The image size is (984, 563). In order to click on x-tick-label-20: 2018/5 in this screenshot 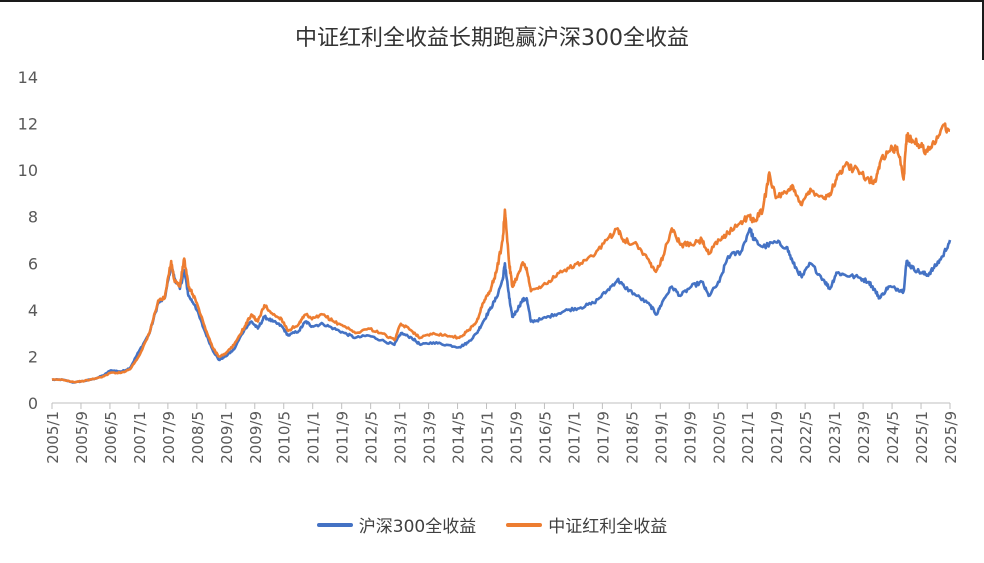, I will do `click(632, 437)`.